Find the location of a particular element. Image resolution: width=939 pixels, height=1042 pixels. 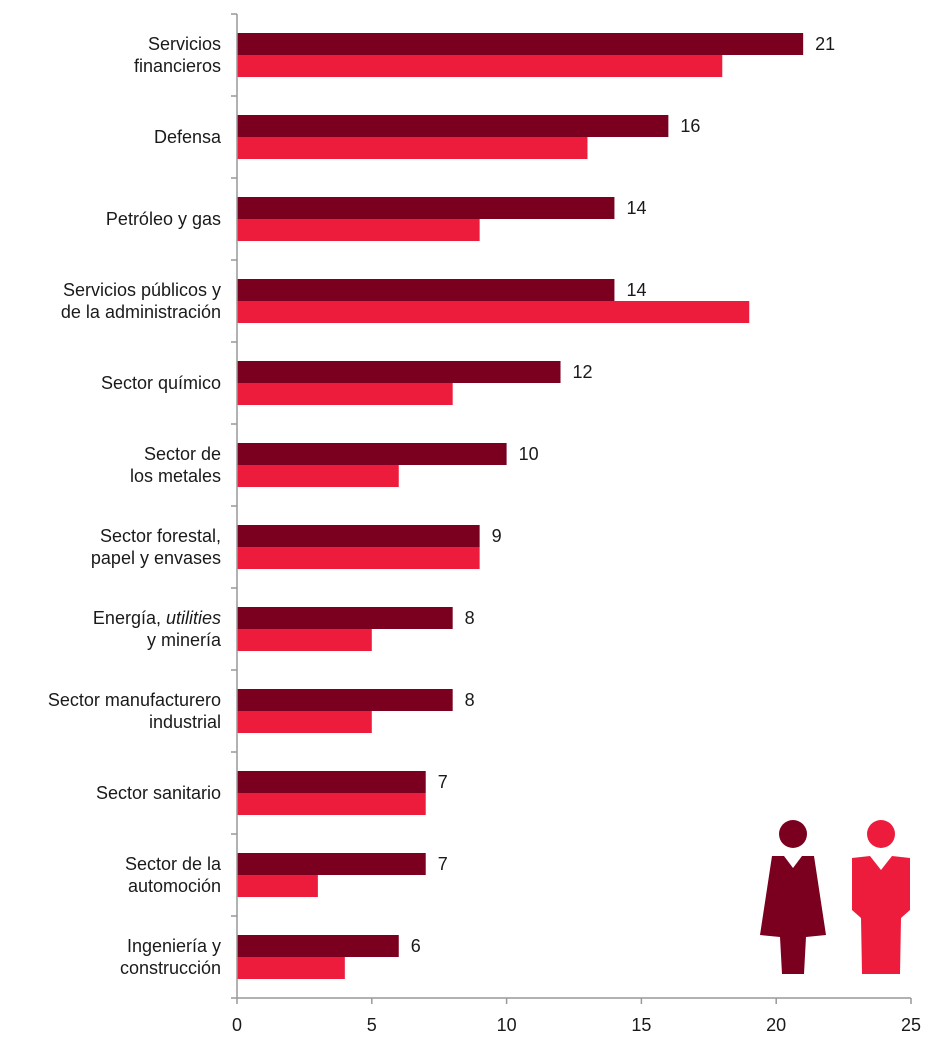

category-label-7-0: Energía, utilities is located at coordinates (157, 618).